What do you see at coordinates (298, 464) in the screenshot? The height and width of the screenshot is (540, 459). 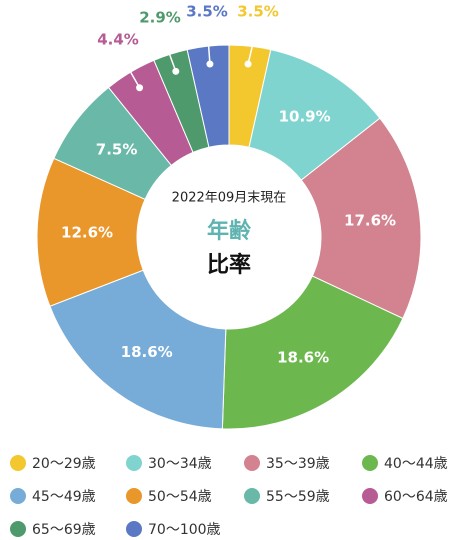 I see `legend-label: 35～39歳` at bounding box center [298, 464].